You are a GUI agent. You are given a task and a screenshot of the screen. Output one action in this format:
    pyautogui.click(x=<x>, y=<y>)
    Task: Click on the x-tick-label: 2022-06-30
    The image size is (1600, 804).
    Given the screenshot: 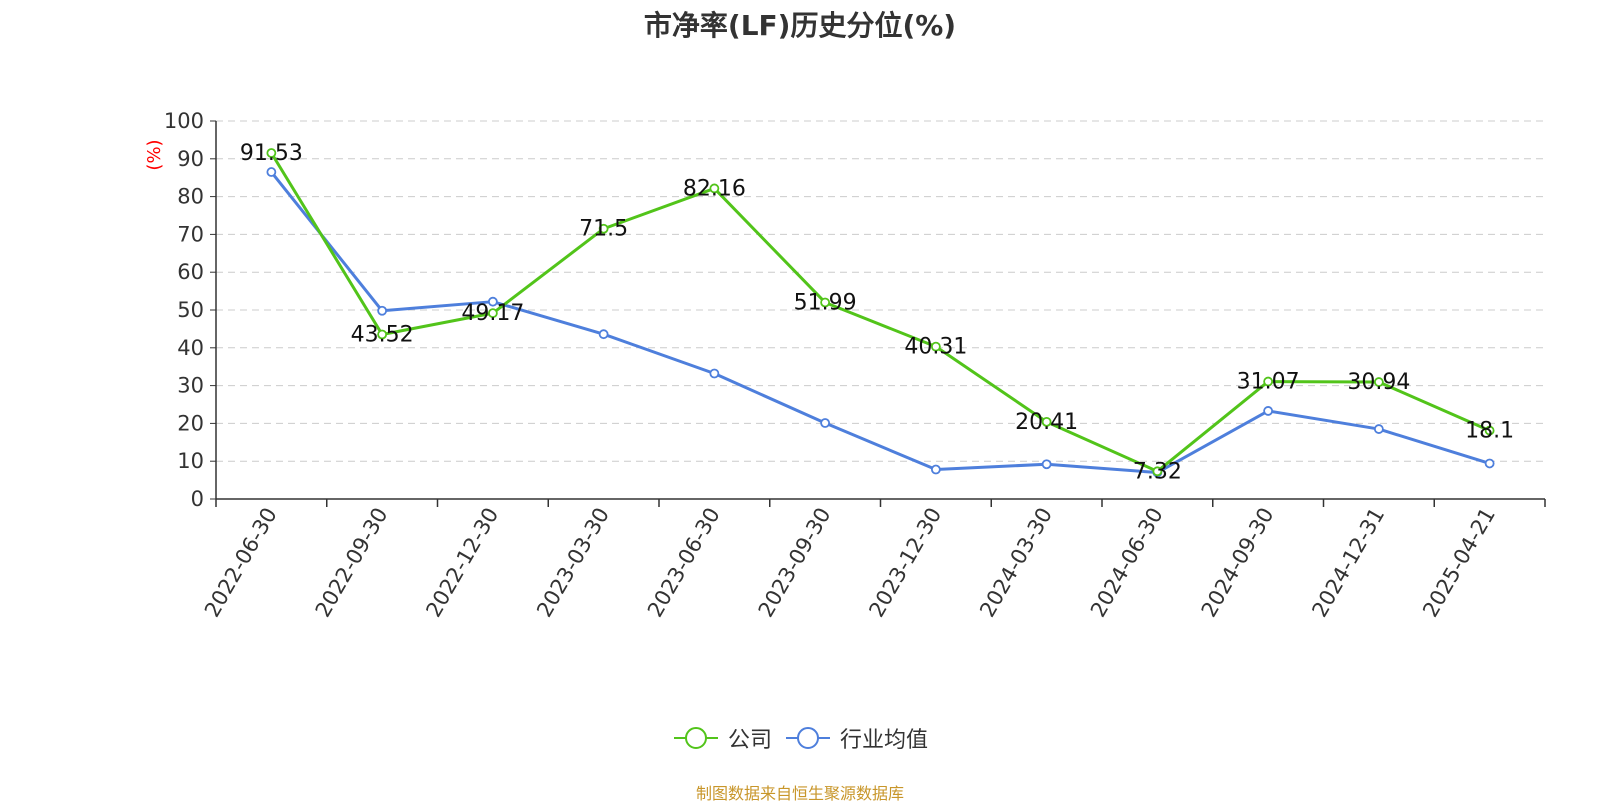 What is the action you would take?
    pyautogui.click(x=241, y=563)
    